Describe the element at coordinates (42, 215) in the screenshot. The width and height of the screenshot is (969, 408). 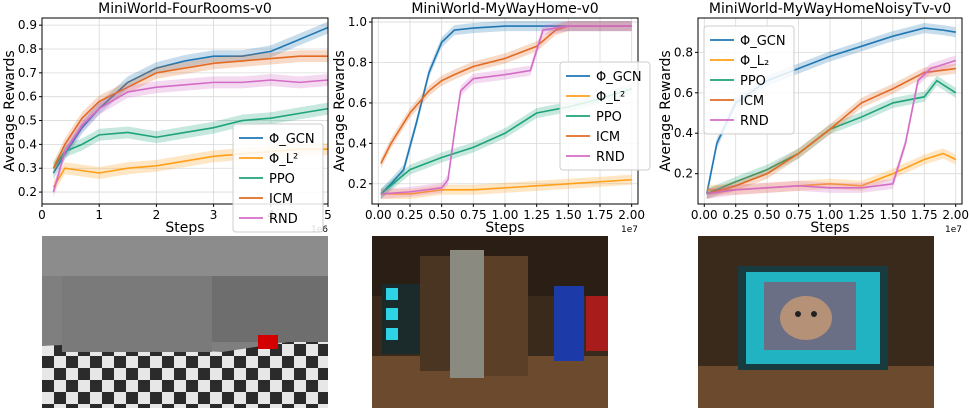
I see `x-tick-label: 0` at that location.